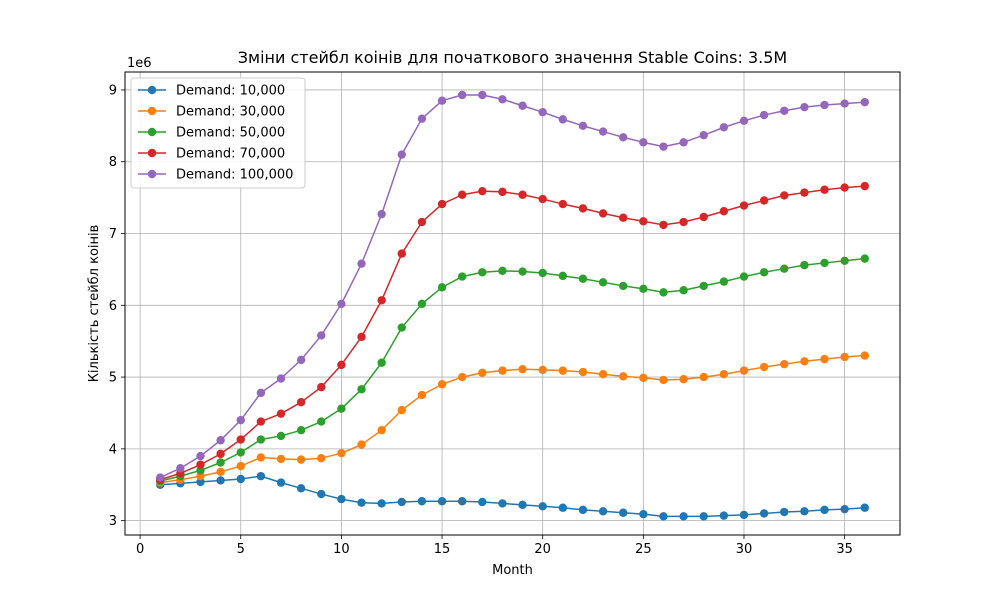 This screenshot has height=604, width=1000. What do you see at coordinates (542, 549) in the screenshot?
I see `x-tick-label: 20` at bounding box center [542, 549].